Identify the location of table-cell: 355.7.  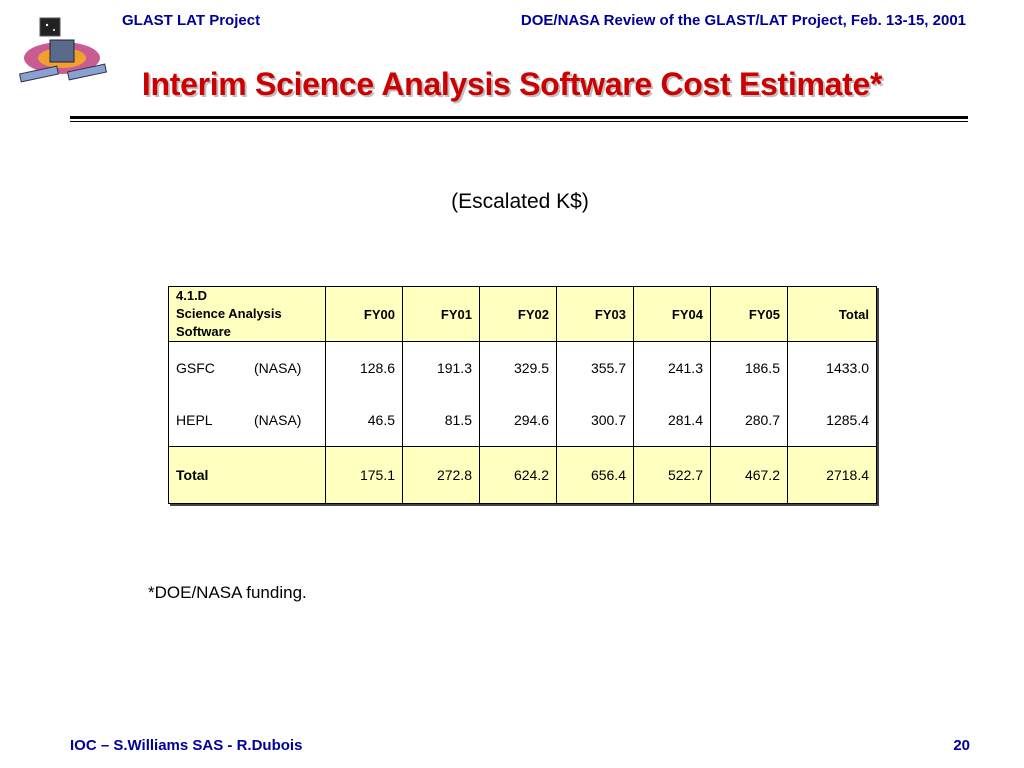
(595, 367).